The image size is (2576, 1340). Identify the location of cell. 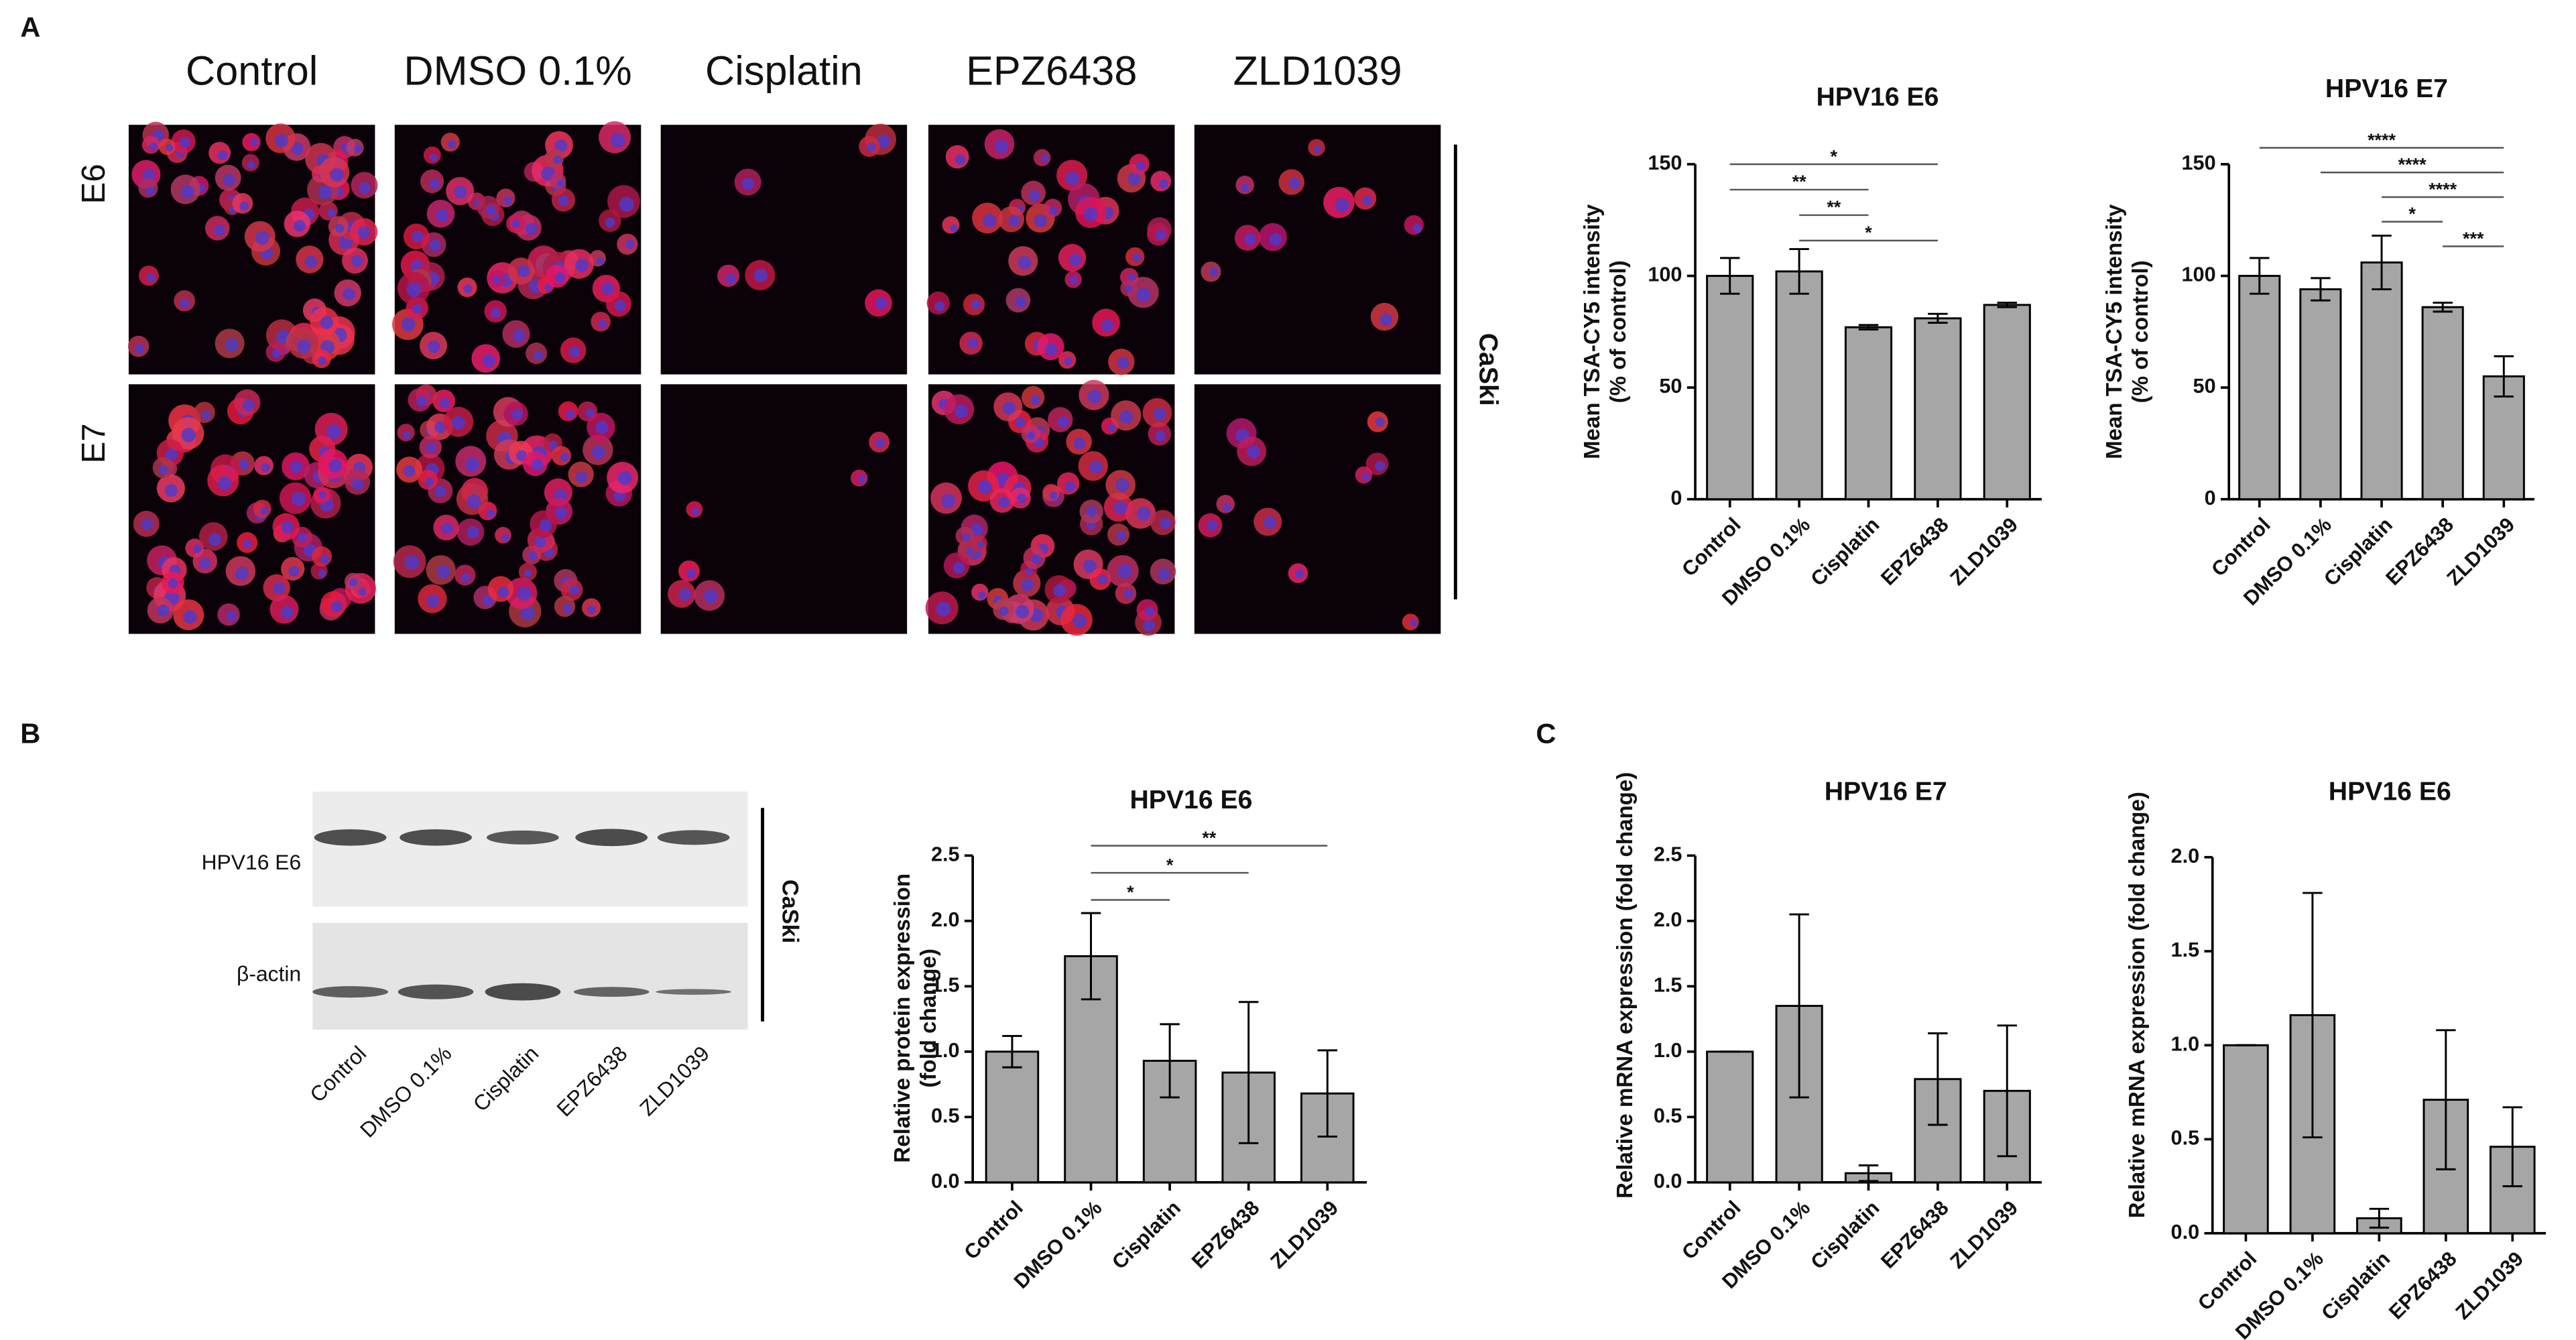
(557, 181).